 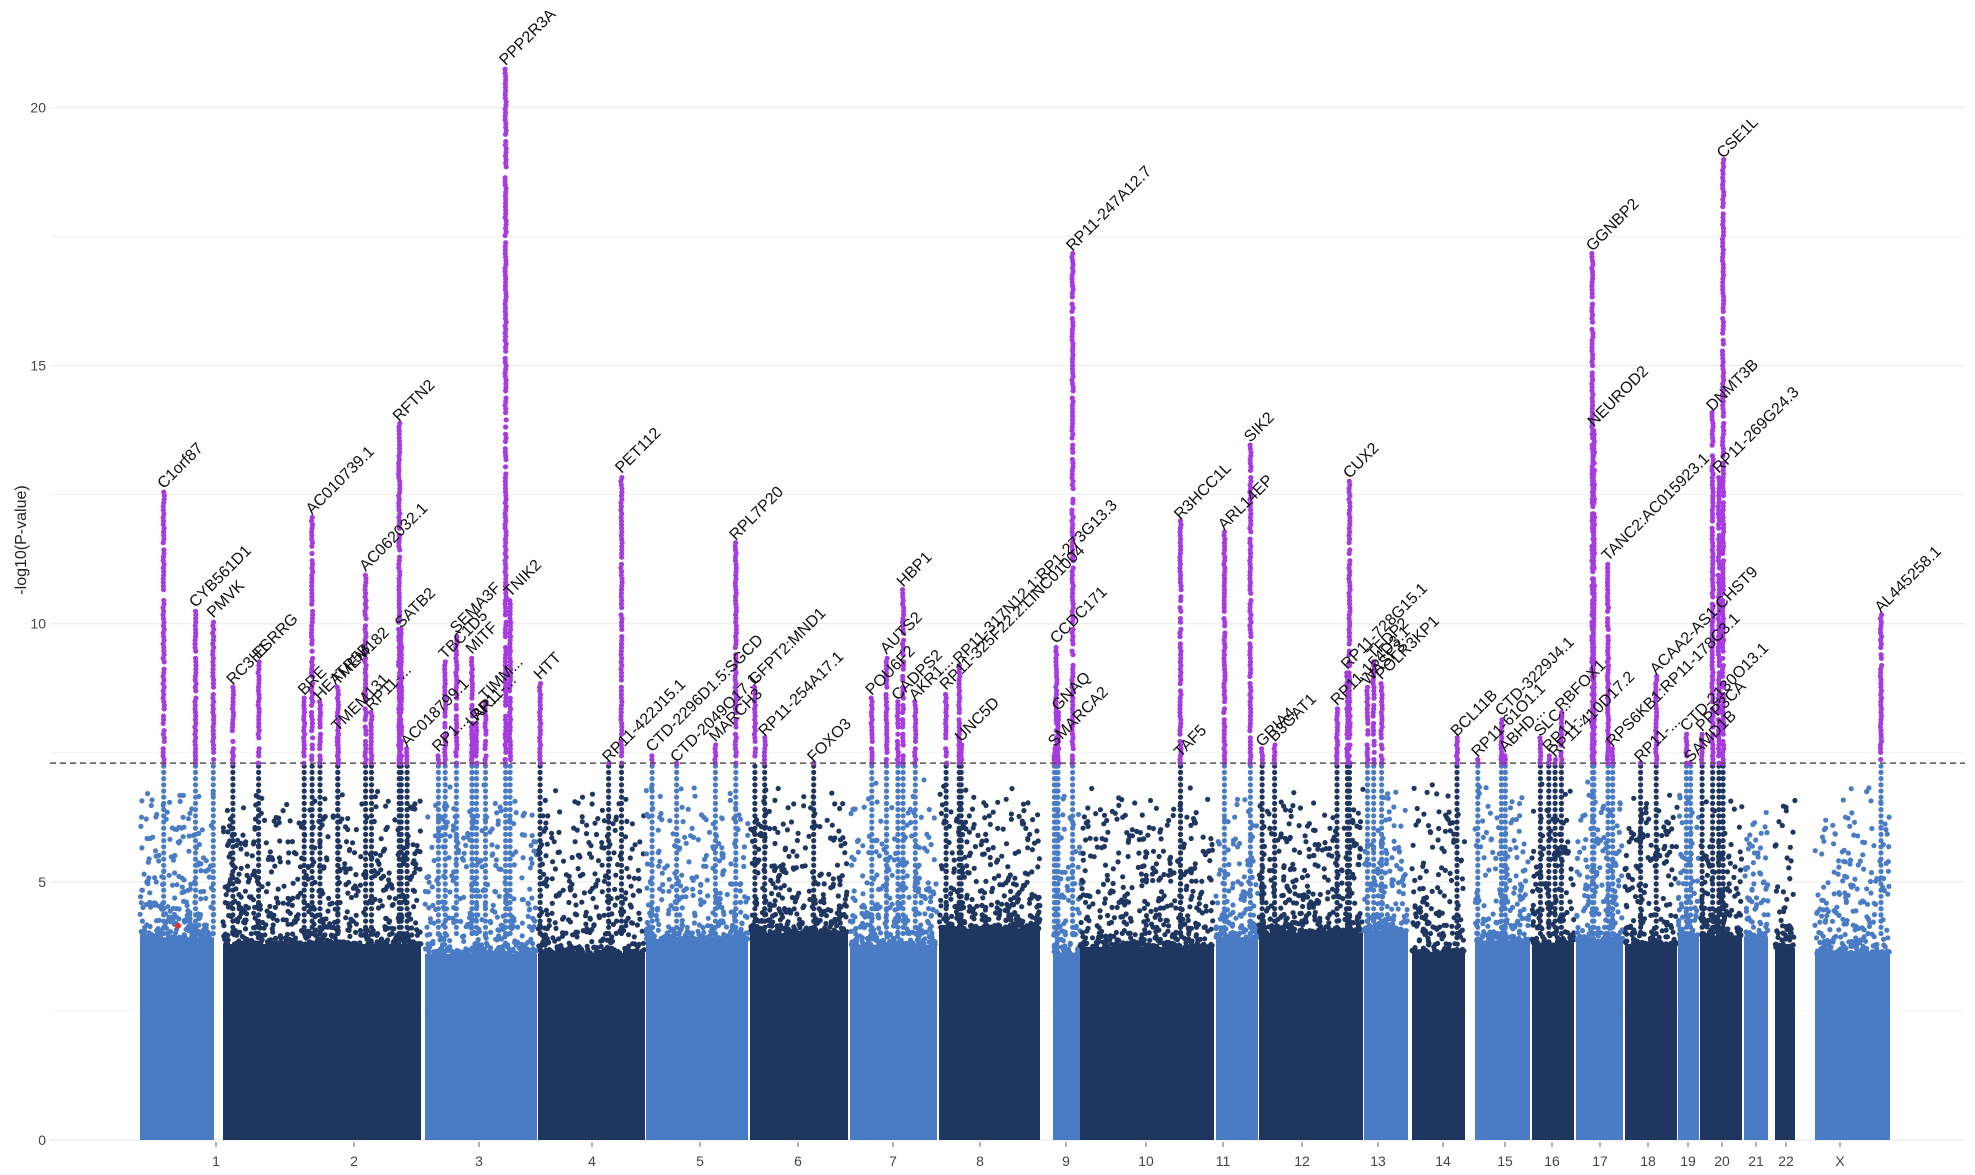 What do you see at coordinates (1721, 1037) in the screenshot?
I see `chromosome-20-bulk` at bounding box center [1721, 1037].